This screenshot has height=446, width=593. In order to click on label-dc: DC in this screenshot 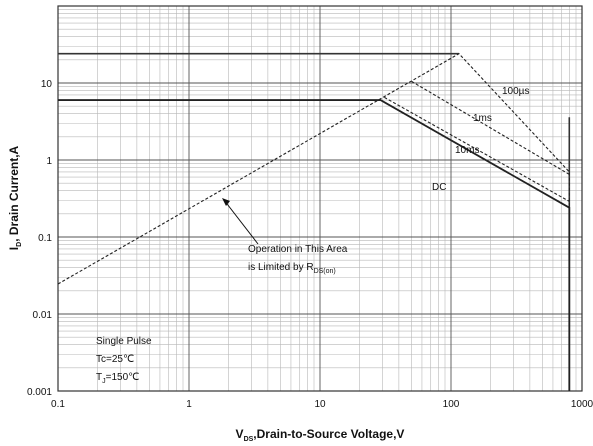, I will do `click(439, 187)`.